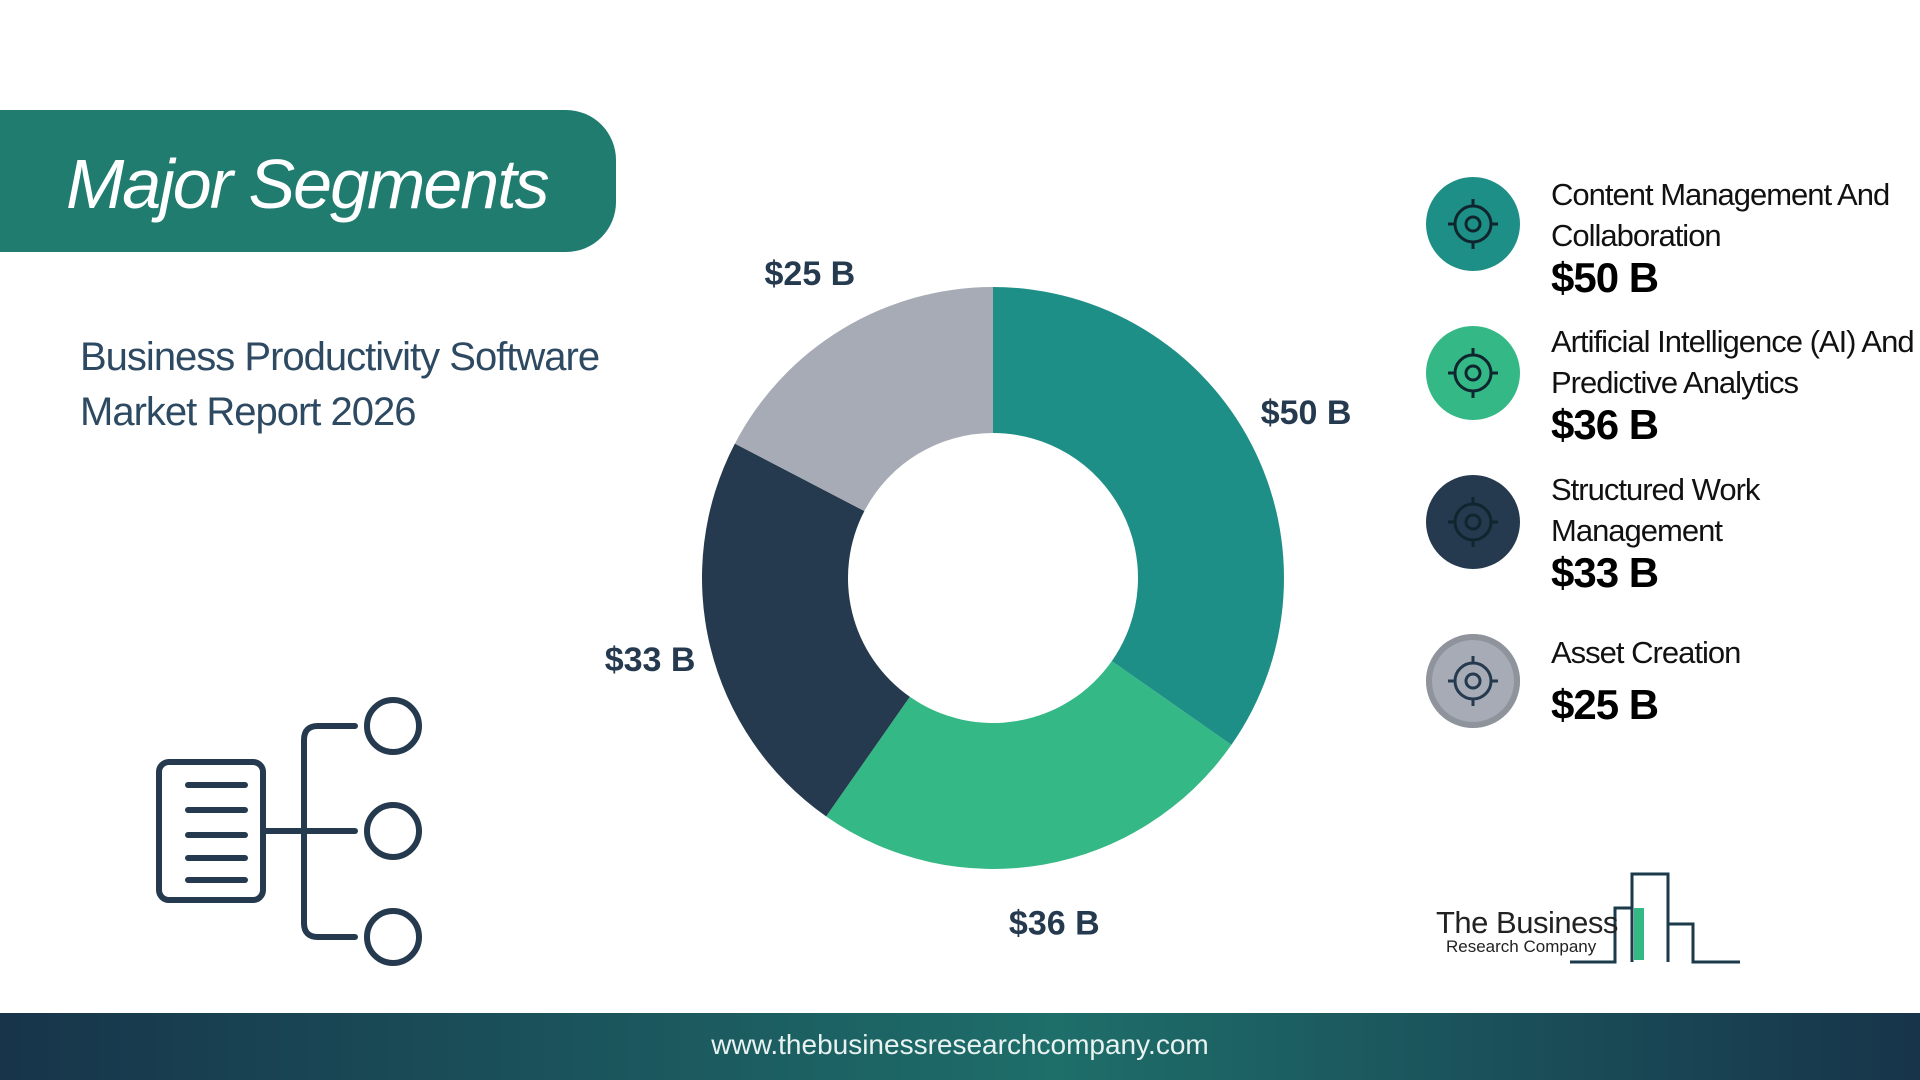  I want to click on footer-url: www.thebusinessresearchcompany.com, so click(960, 1044).